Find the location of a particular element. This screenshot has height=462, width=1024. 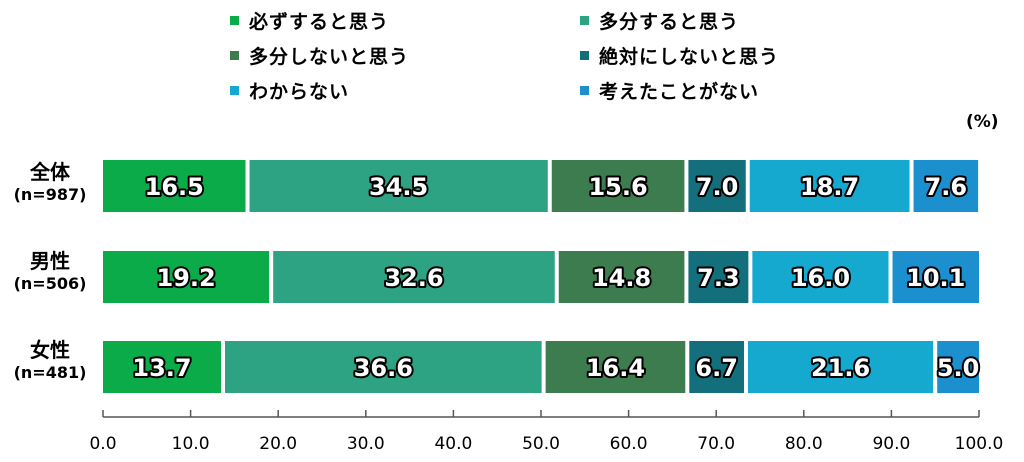

category-count: (n=987) is located at coordinates (50, 194).